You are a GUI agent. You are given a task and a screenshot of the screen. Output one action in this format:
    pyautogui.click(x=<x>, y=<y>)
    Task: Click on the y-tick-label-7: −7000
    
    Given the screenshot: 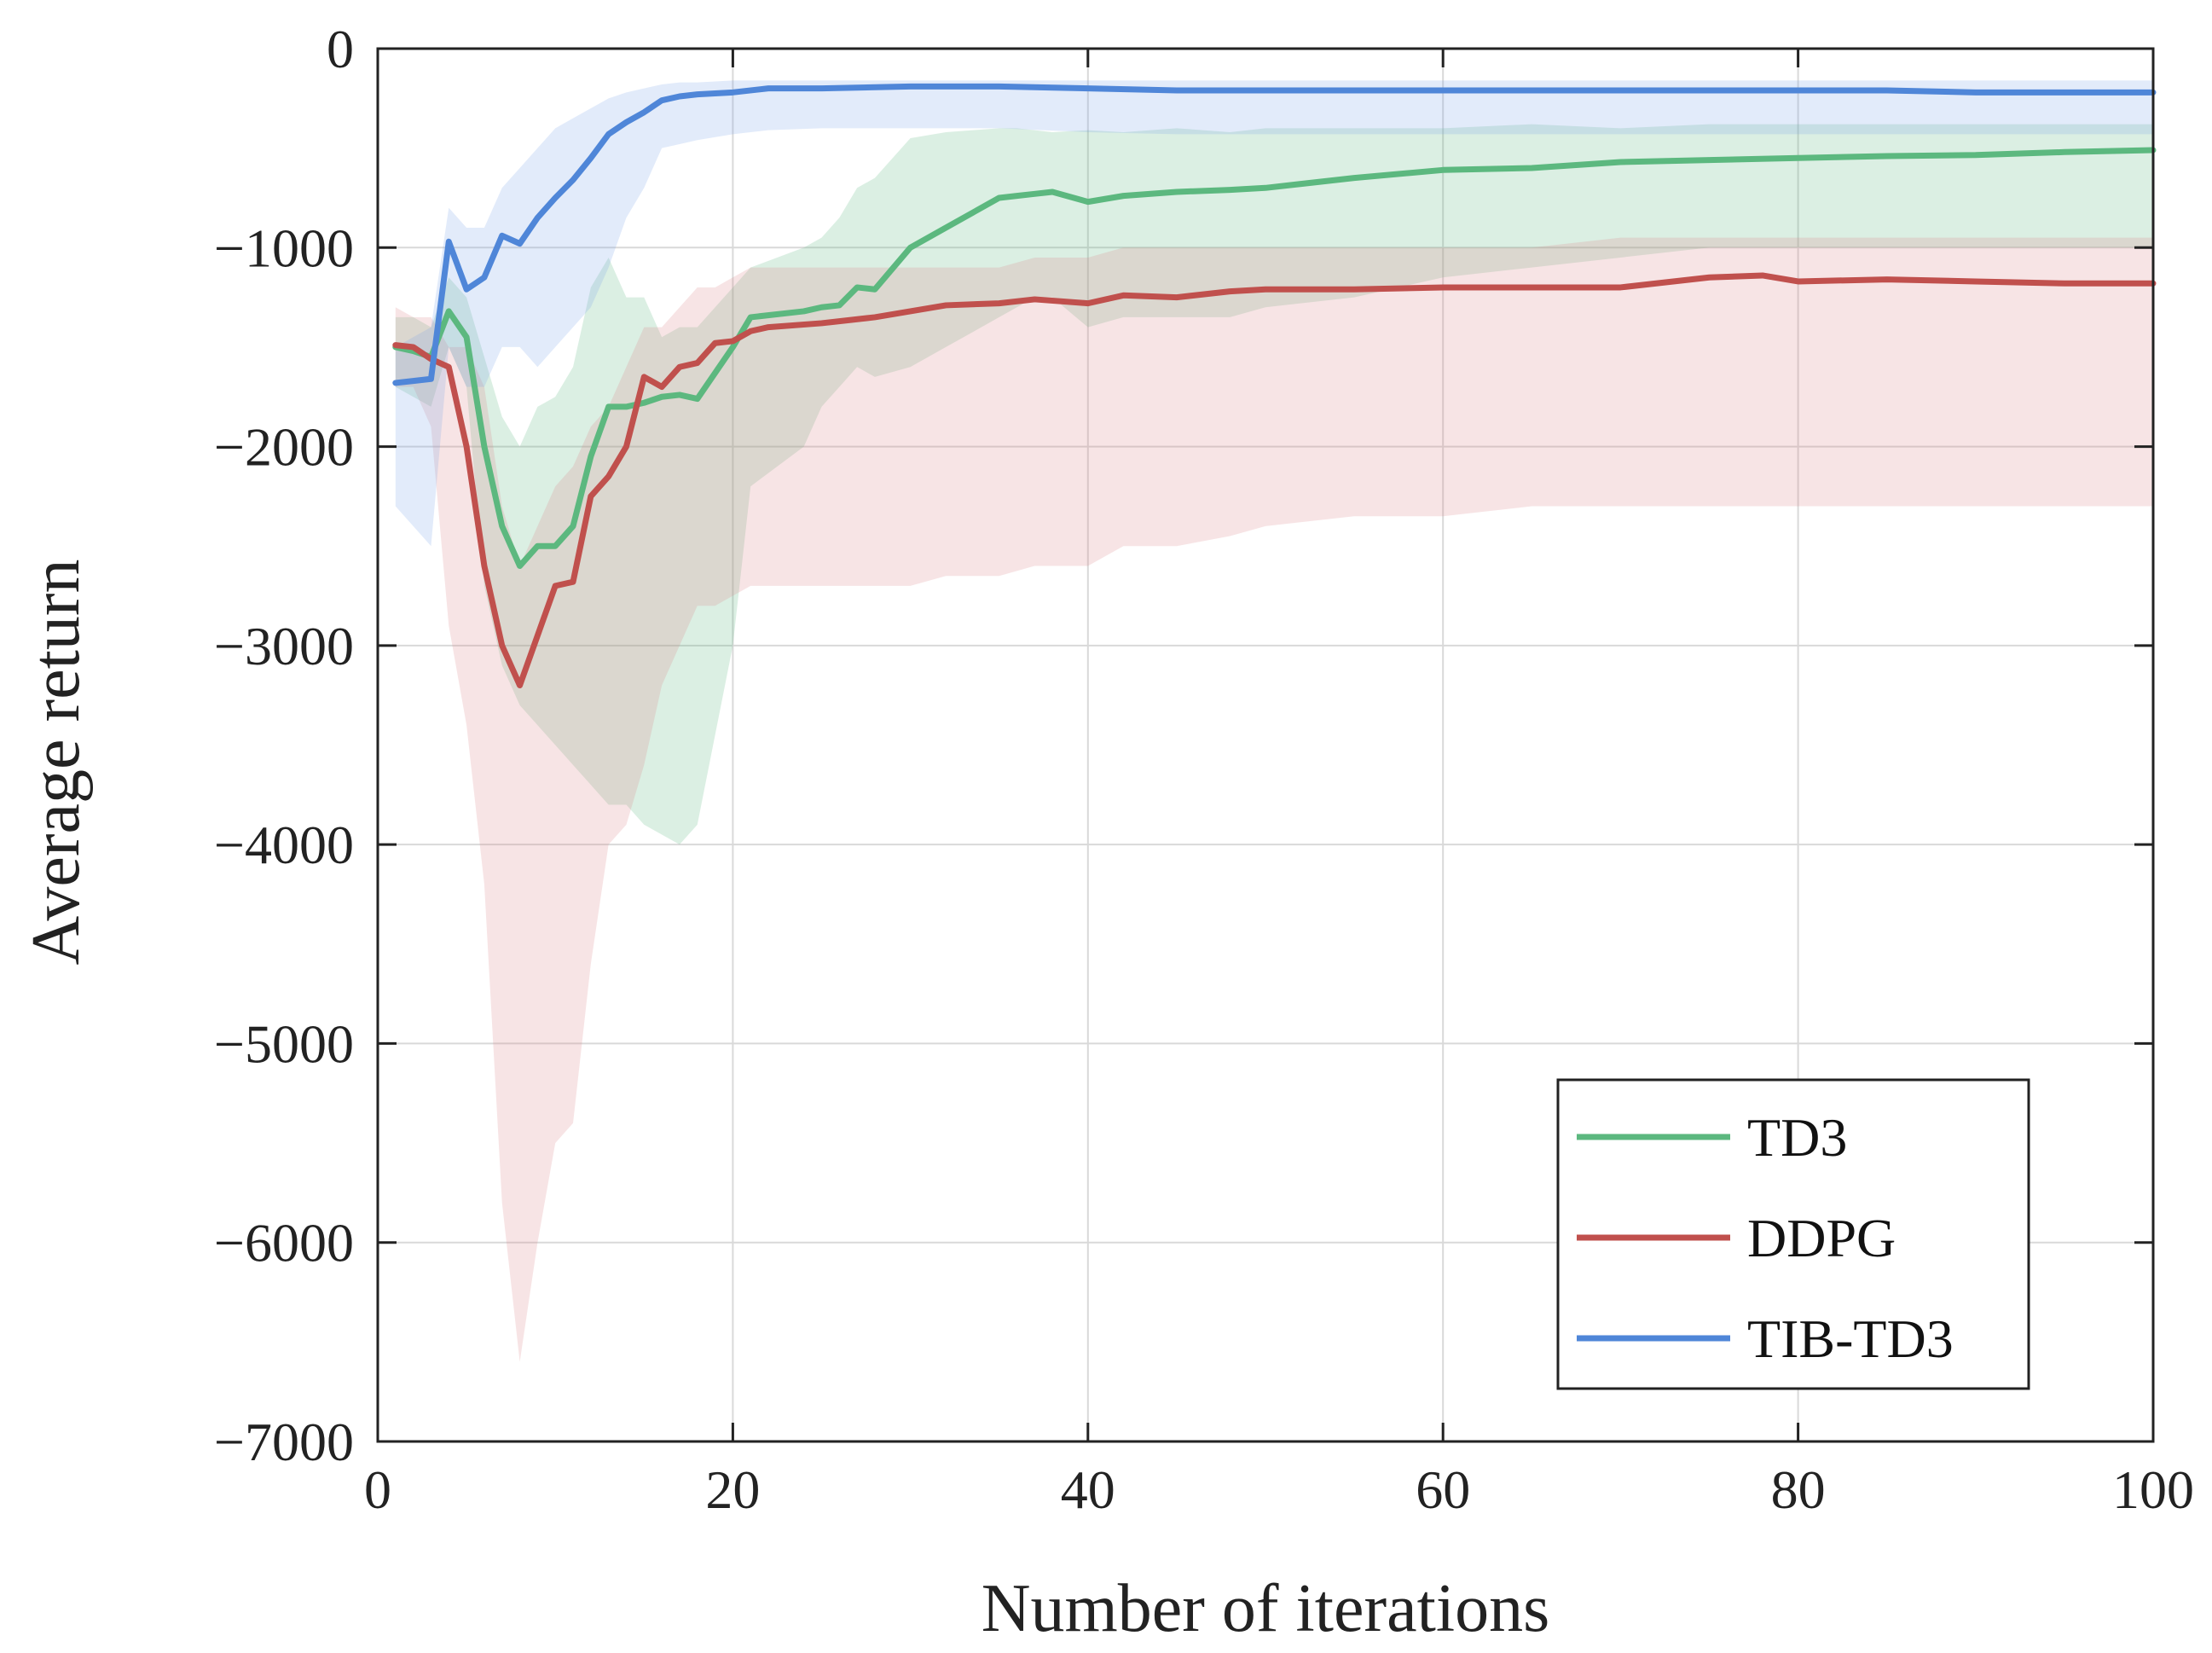 What is the action you would take?
    pyautogui.click(x=284, y=1442)
    